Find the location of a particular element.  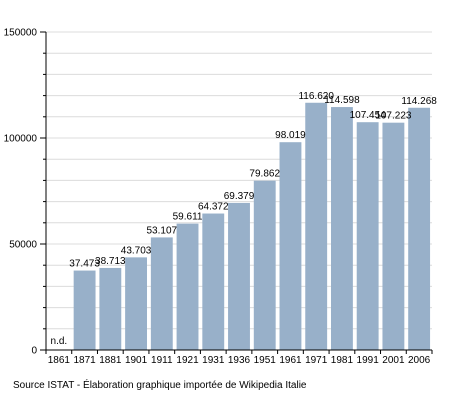

y-tick-label: 50000 is located at coordinates (23, 245).